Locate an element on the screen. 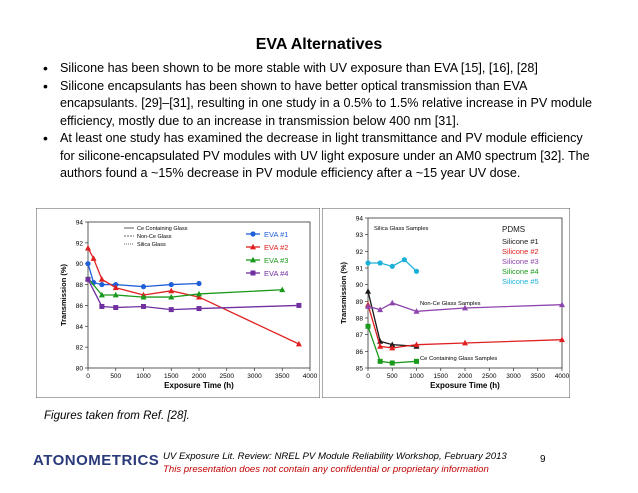 Image resolution: width=638 pixels, height=493 pixels. legend-label: Silicone #5 is located at coordinates (520, 281).